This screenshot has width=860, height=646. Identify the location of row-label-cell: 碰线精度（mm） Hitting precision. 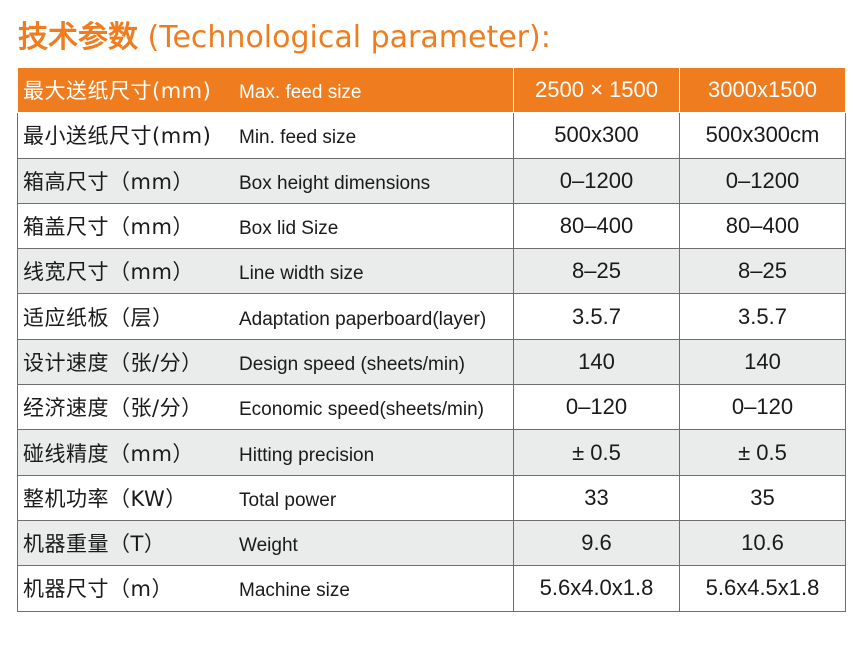
(265, 452).